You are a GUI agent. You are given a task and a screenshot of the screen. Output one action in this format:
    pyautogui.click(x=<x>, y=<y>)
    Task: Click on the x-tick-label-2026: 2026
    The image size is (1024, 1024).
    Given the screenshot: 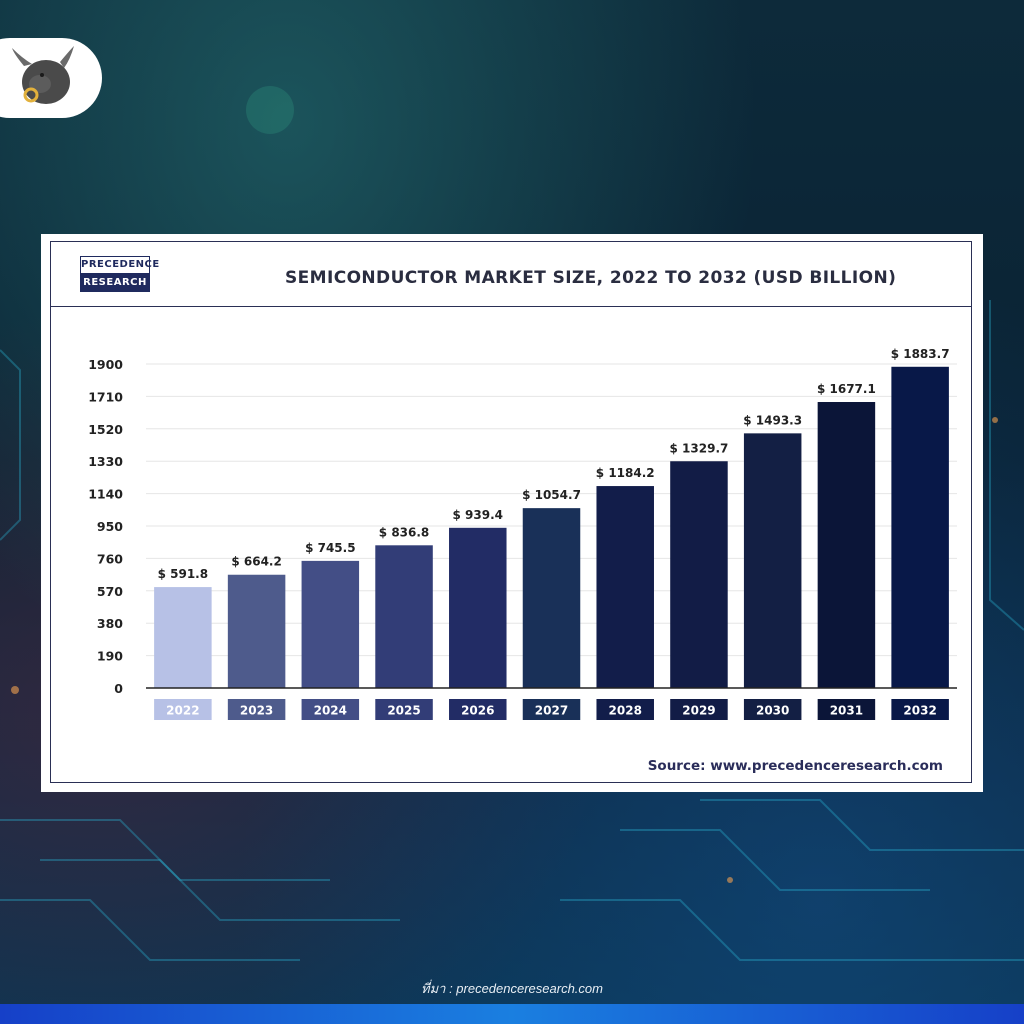 What is the action you would take?
    pyautogui.click(x=477, y=711)
    